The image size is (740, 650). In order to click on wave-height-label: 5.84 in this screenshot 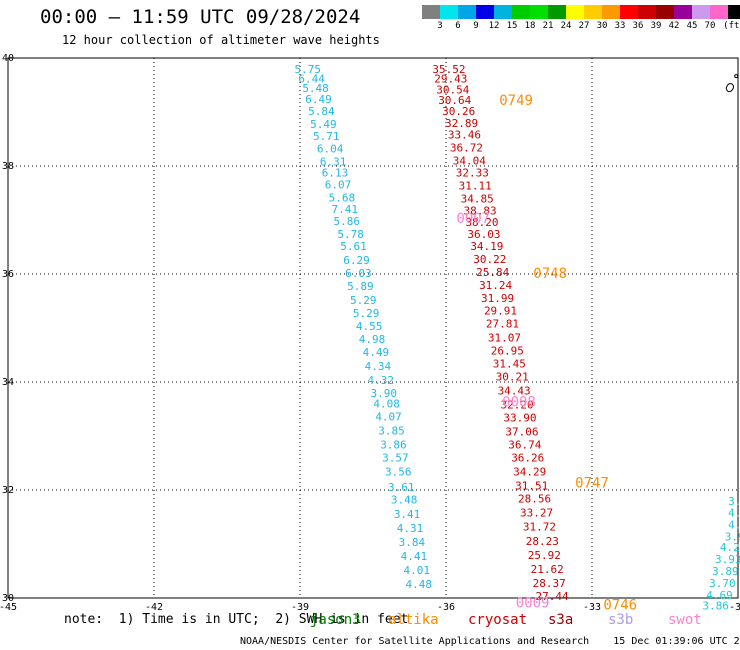, I will do `click(321, 111)`.